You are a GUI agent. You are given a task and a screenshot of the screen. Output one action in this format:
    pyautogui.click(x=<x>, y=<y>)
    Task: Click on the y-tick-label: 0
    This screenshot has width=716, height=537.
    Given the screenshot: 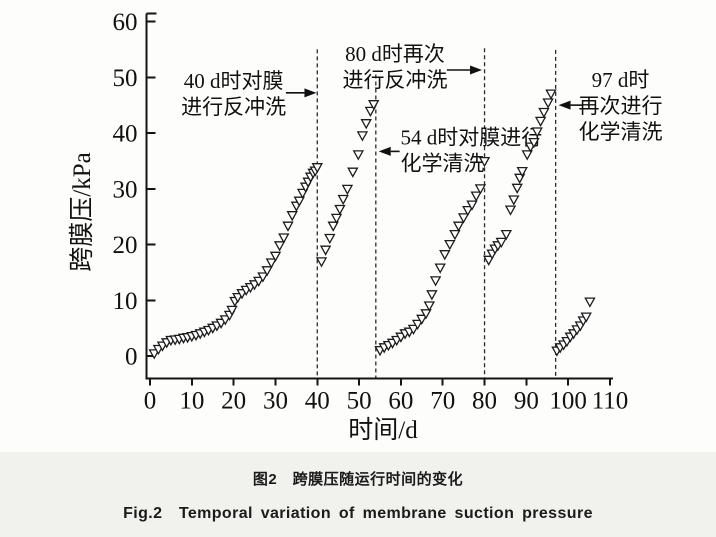 What is the action you would take?
    pyautogui.click(x=131, y=357)
    